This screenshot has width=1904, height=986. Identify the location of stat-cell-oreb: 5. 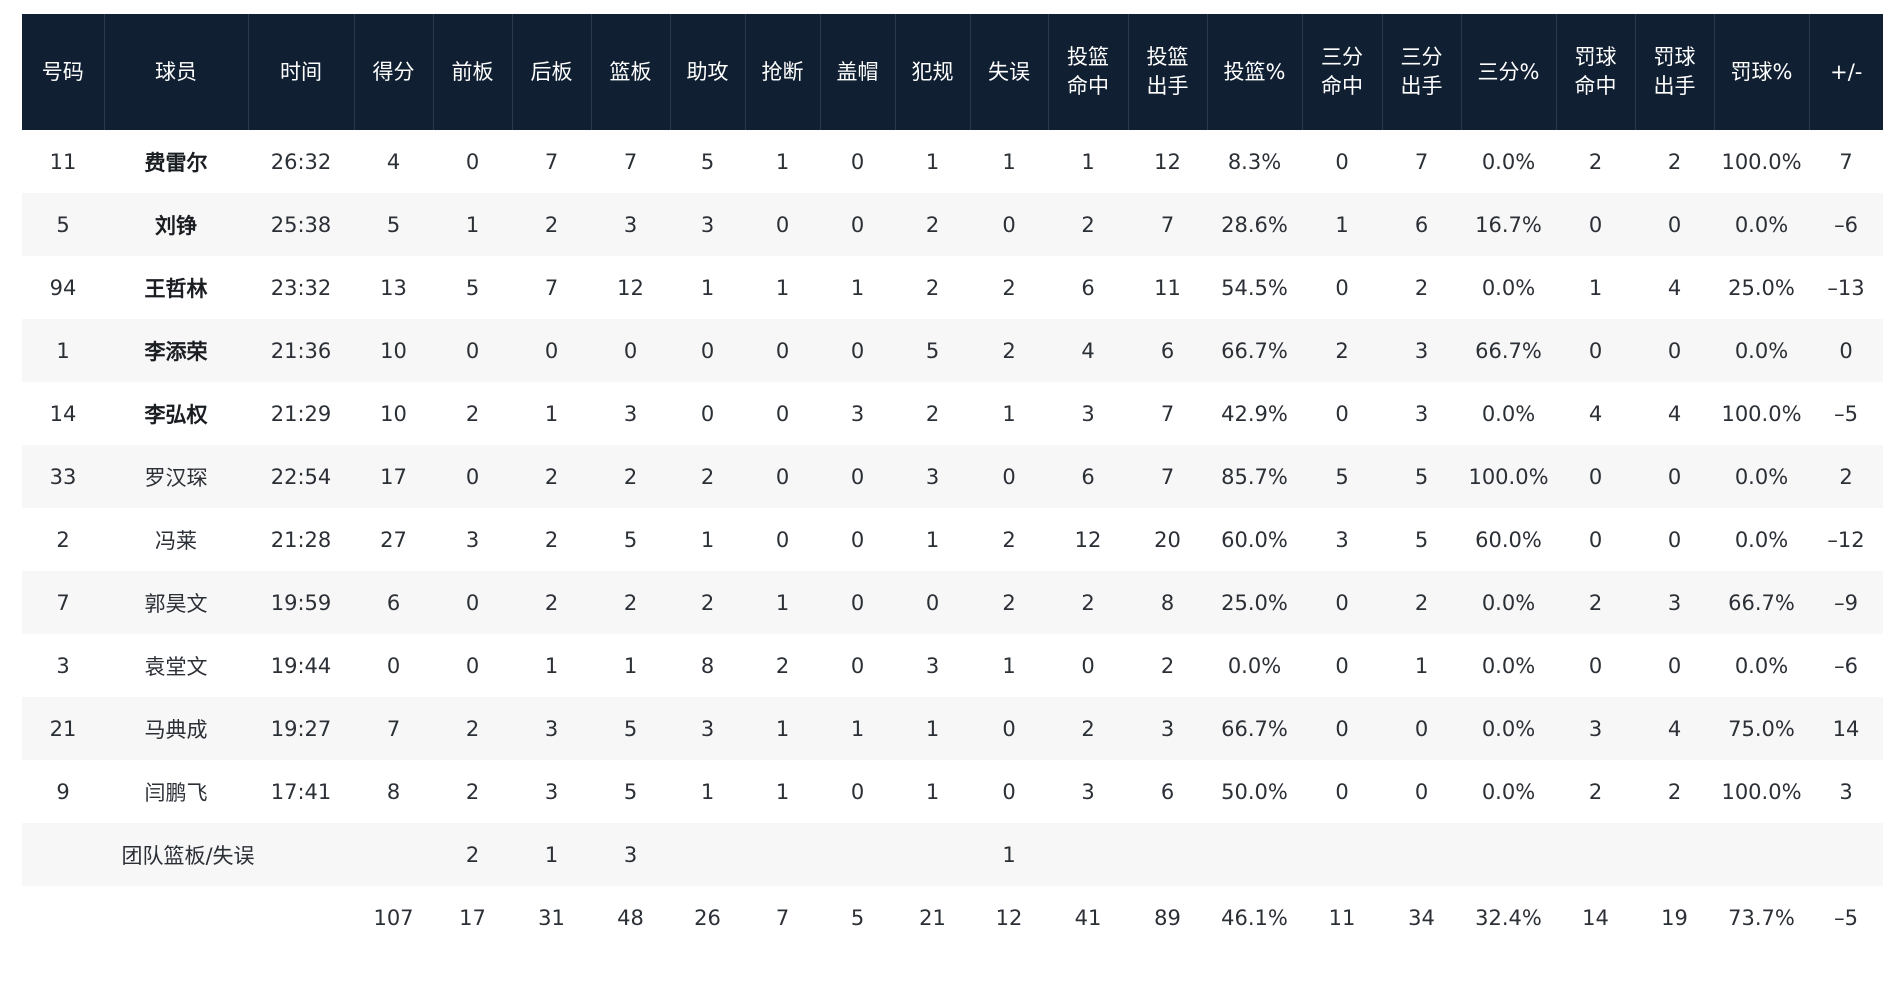
(472, 287).